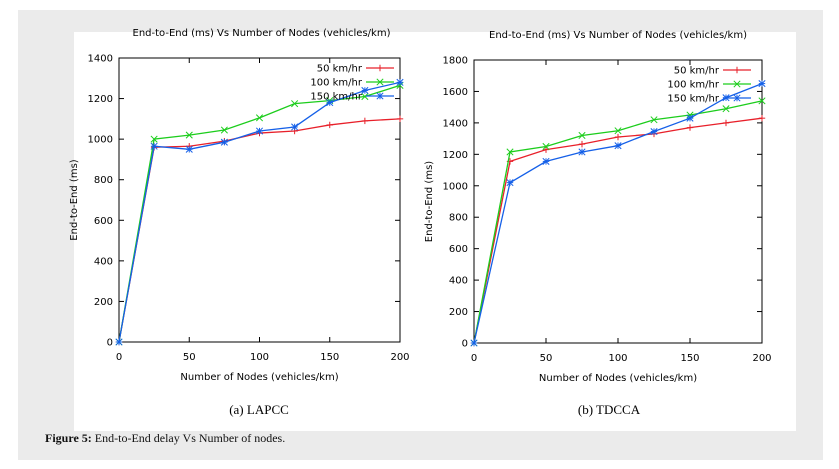 This screenshot has height=469, width=839. Describe the element at coordinates (546, 358) in the screenshot. I see `chart-b-xtick-label-1: 50` at that location.